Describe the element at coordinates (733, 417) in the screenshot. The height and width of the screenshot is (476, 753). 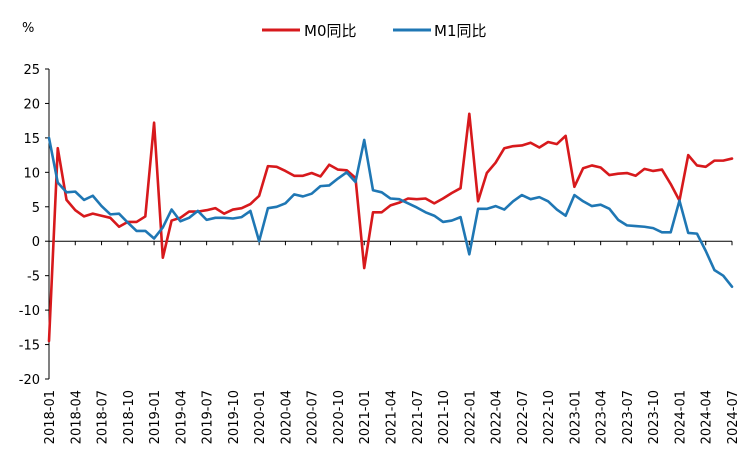
I see `x-tick-label: 2024-07` at that location.